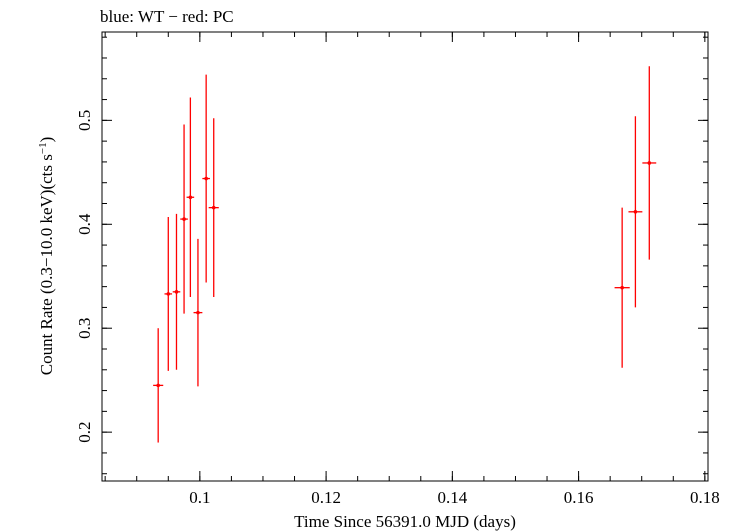 The image size is (739, 532). I want to click on y-axis-label-main: Count Rate (0.3−10.0 keV)(cts s, so click(46, 264).